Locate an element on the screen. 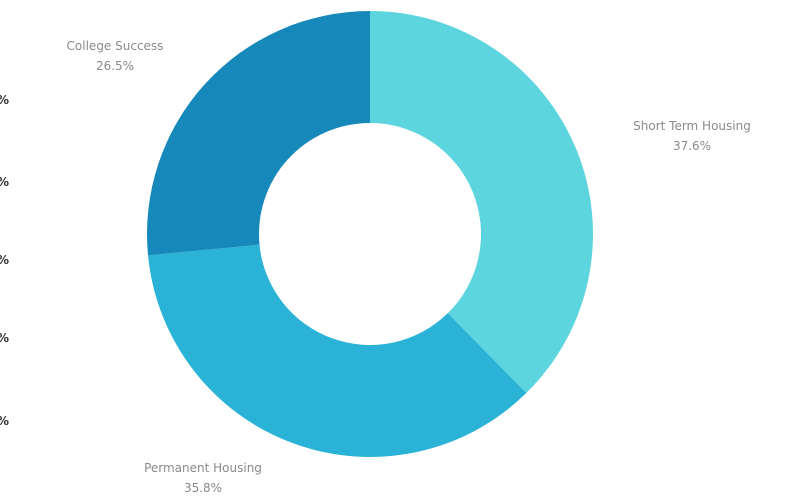  cropped-edge-marks: %%%%% is located at coordinates (4, 260).